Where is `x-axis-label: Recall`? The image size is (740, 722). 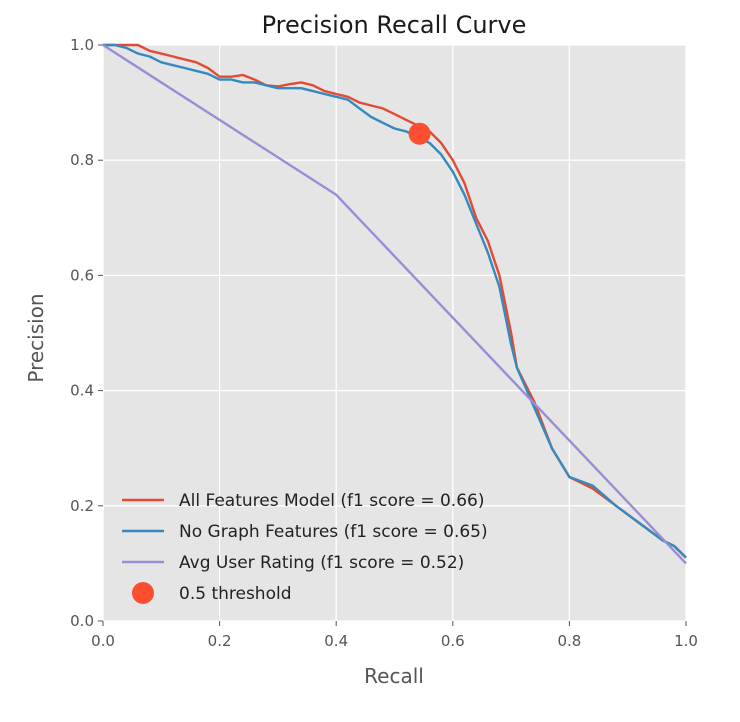
x-axis-label: Recall is located at coordinates (394, 676).